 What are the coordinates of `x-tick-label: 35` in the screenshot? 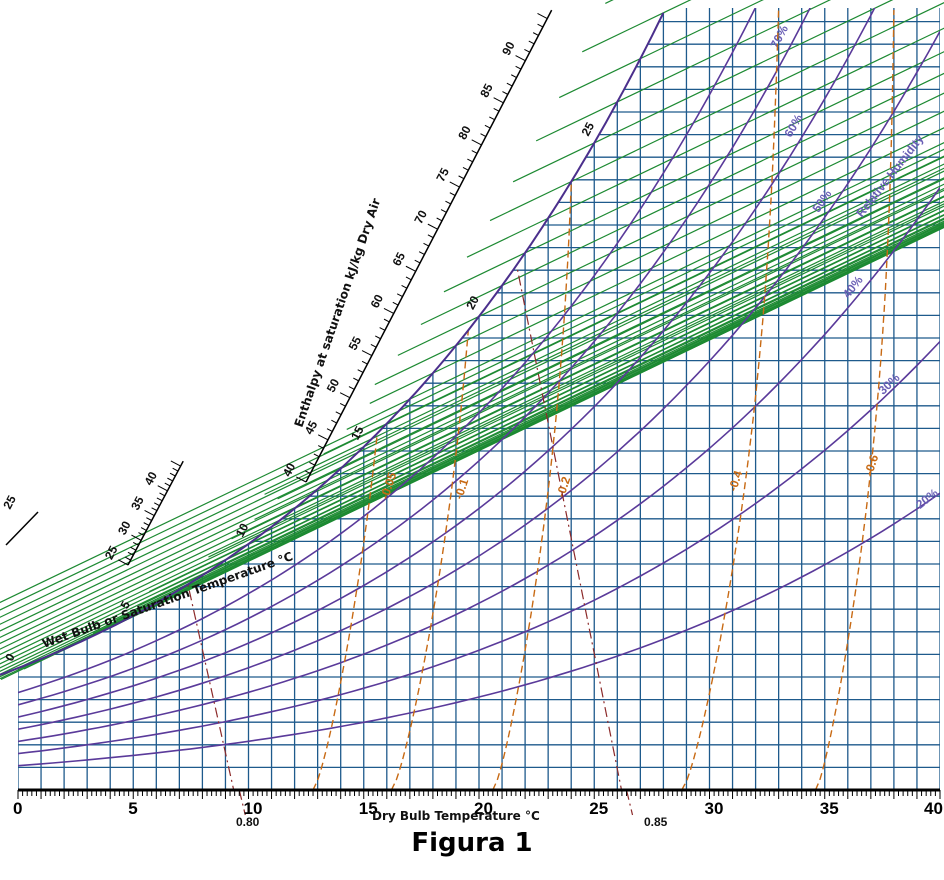 It's located at (829, 808).